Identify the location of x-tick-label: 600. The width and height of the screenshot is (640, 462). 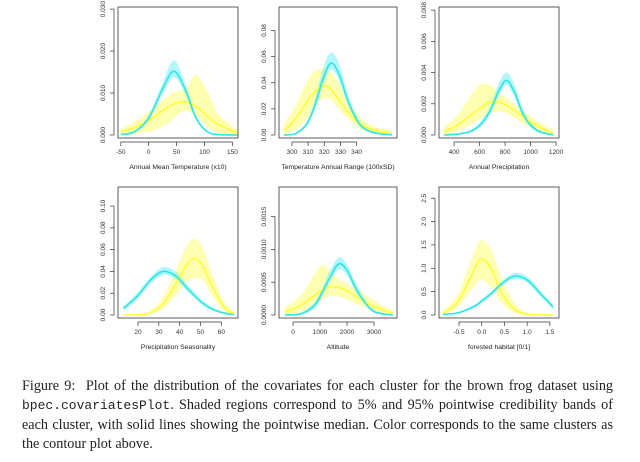
(479, 152).